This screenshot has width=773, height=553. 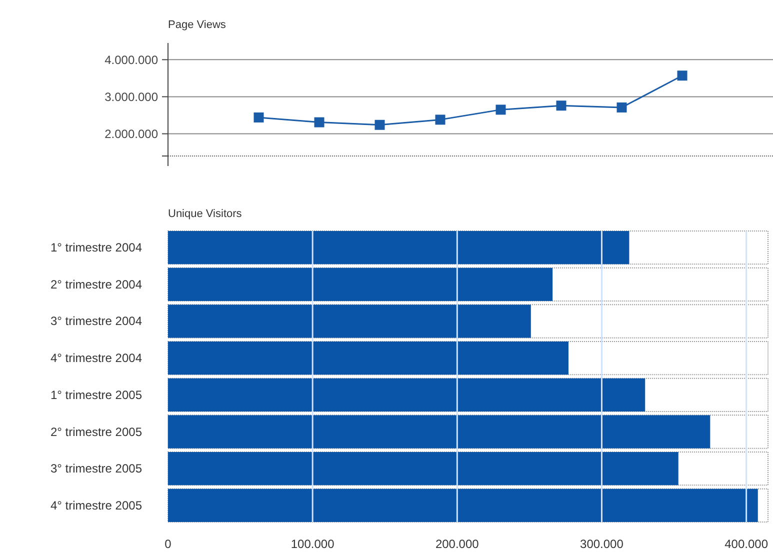 What do you see at coordinates (457, 544) in the screenshot?
I see `x-tick-label: 200.000` at bounding box center [457, 544].